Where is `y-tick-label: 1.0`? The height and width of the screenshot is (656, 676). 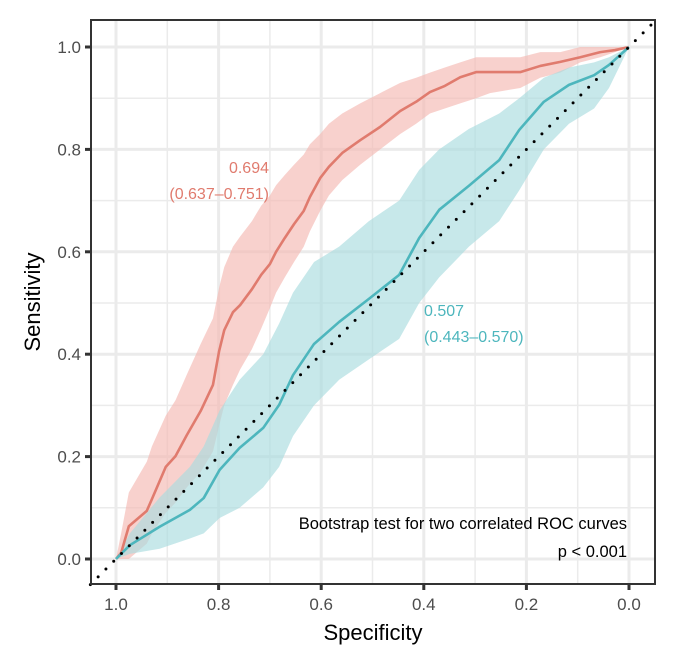 y-tick-label: 1.0 is located at coordinates (69, 47).